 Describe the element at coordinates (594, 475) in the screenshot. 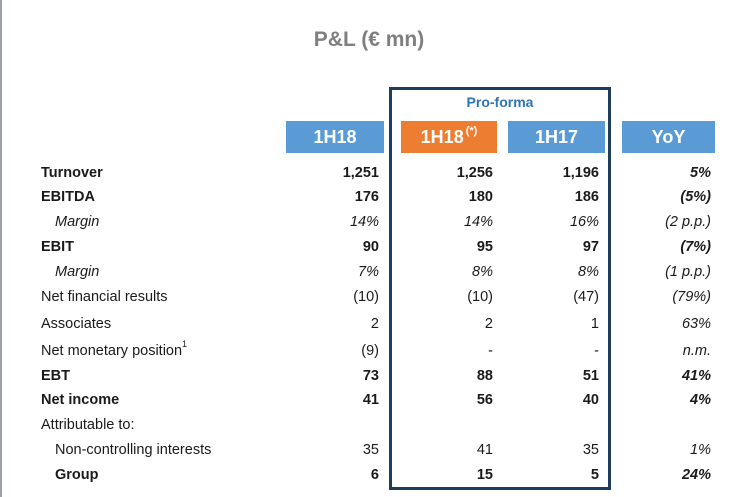

I see `value-1h17: 5` at that location.